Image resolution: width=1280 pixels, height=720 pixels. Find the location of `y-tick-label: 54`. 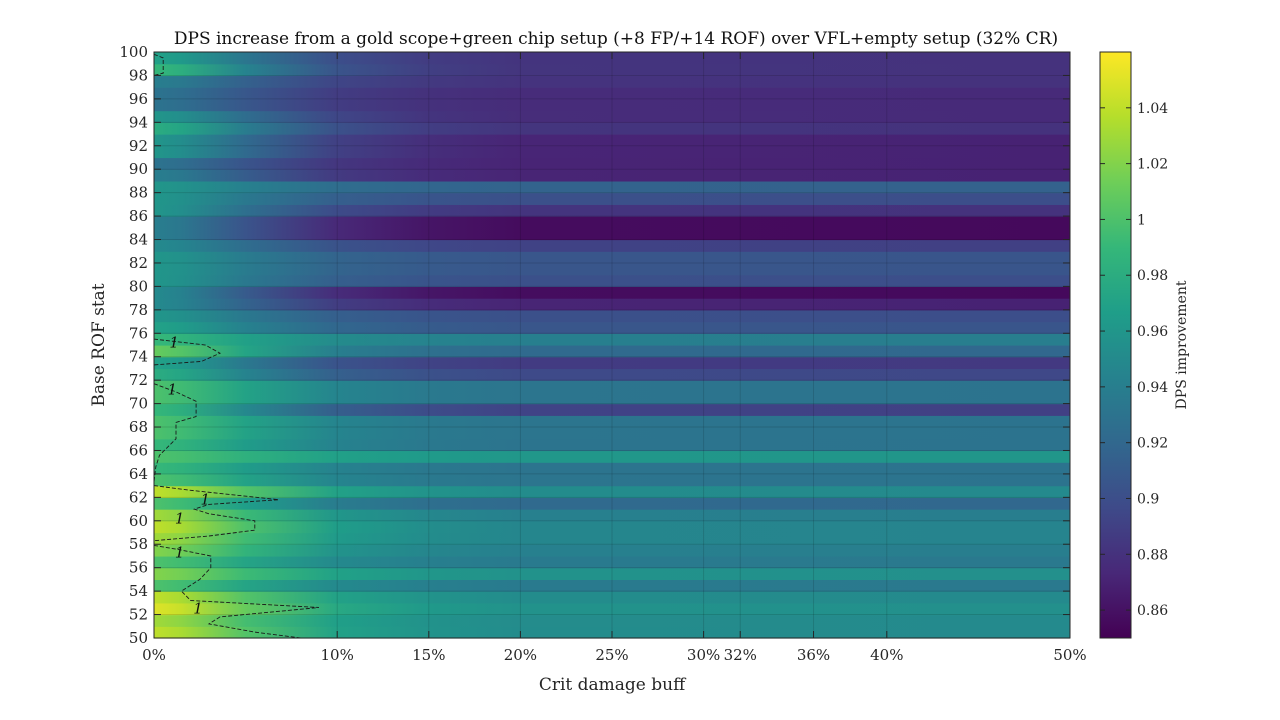

y-tick-label: 54 is located at coordinates (138, 591).